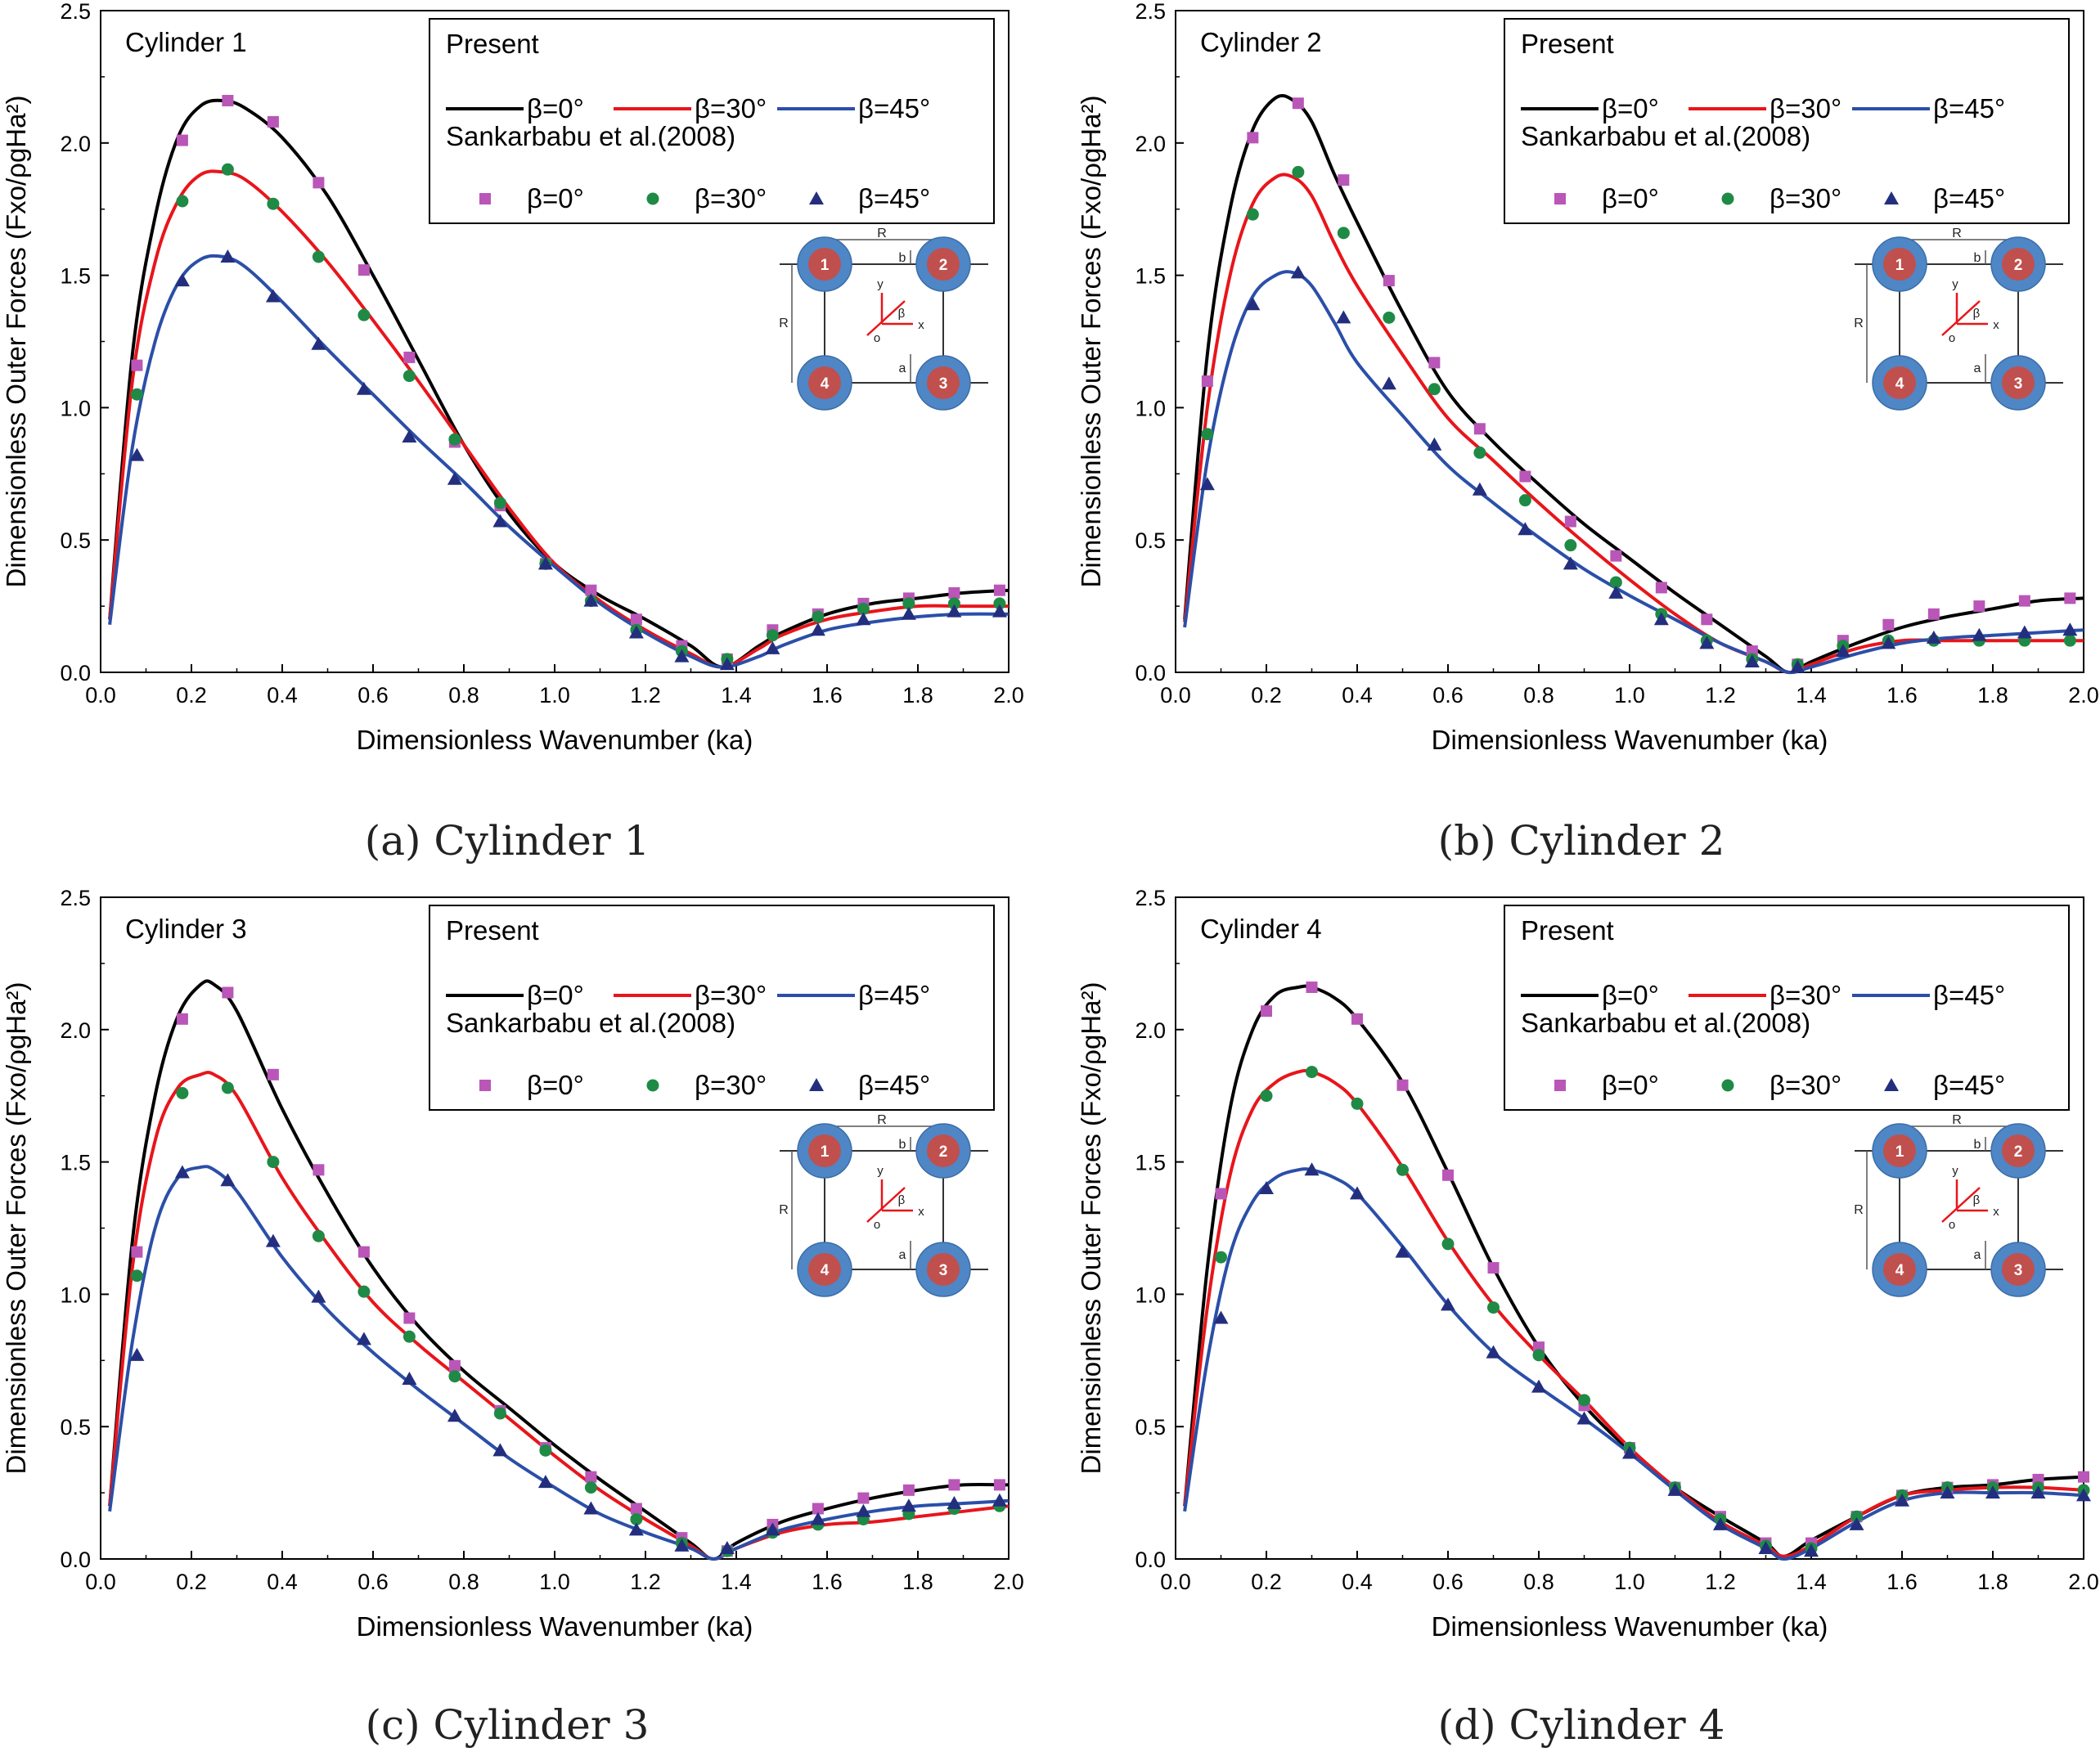  I want to click on x-tick-label: 1.2, so click(1720, 1582).